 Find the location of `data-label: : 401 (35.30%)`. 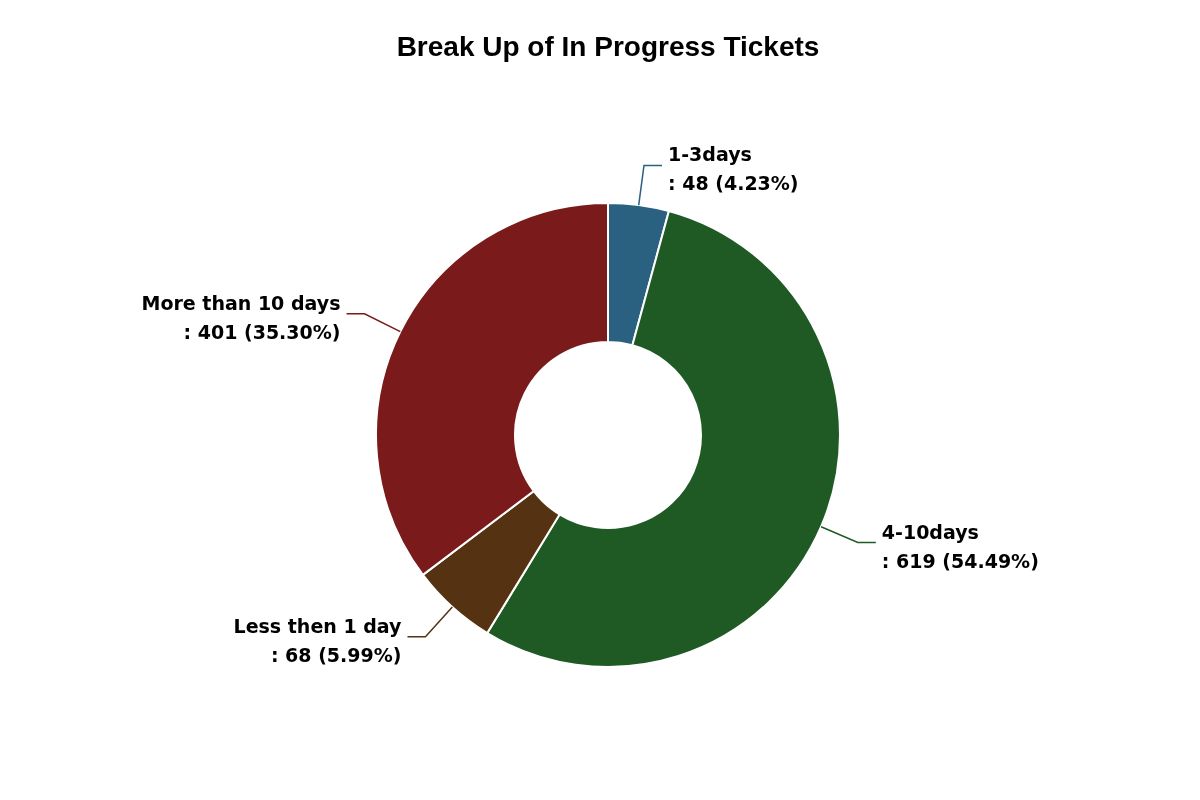

data-label: : 401 (35.30%) is located at coordinates (262, 331).